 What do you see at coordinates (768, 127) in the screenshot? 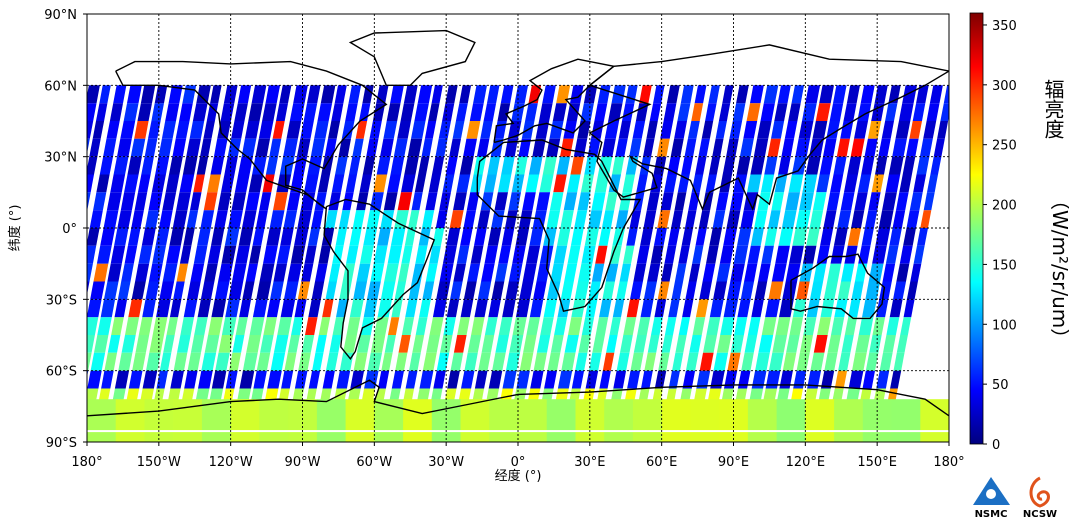
I see `coast-asia` at bounding box center [768, 127].